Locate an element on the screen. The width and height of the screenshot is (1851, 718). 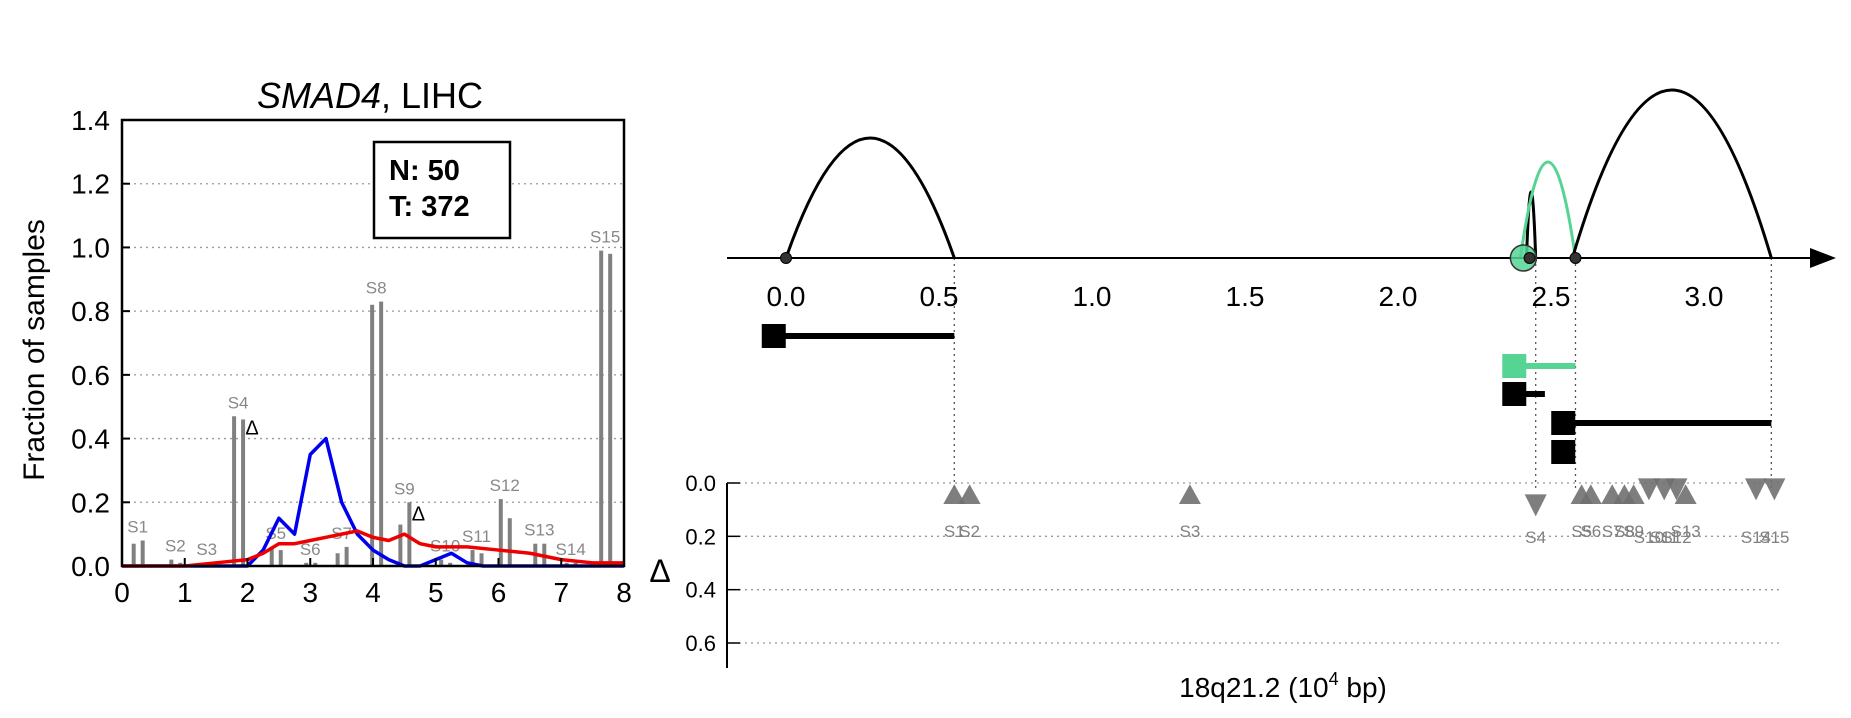
y-ticks: 0.0 0.2 0.4 0.6 0.8 1.0 1.2 1.4 is located at coordinates (100, 343).